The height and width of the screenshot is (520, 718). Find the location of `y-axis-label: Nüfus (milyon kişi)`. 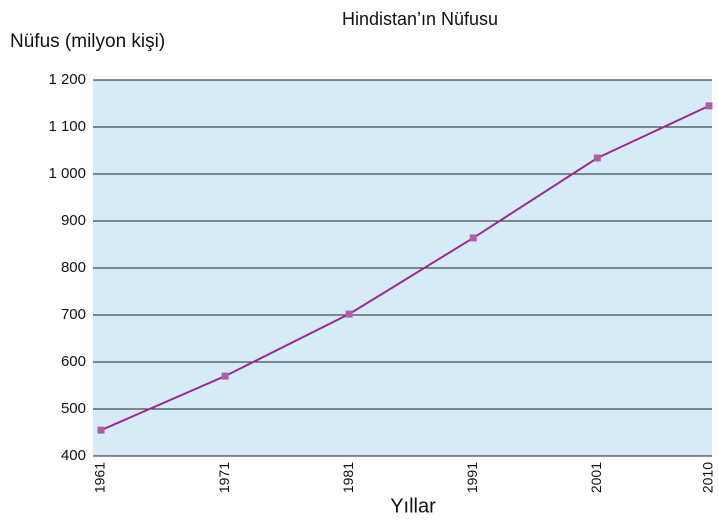

y-axis-label: Nüfus (milyon kişi) is located at coordinates (87, 41).